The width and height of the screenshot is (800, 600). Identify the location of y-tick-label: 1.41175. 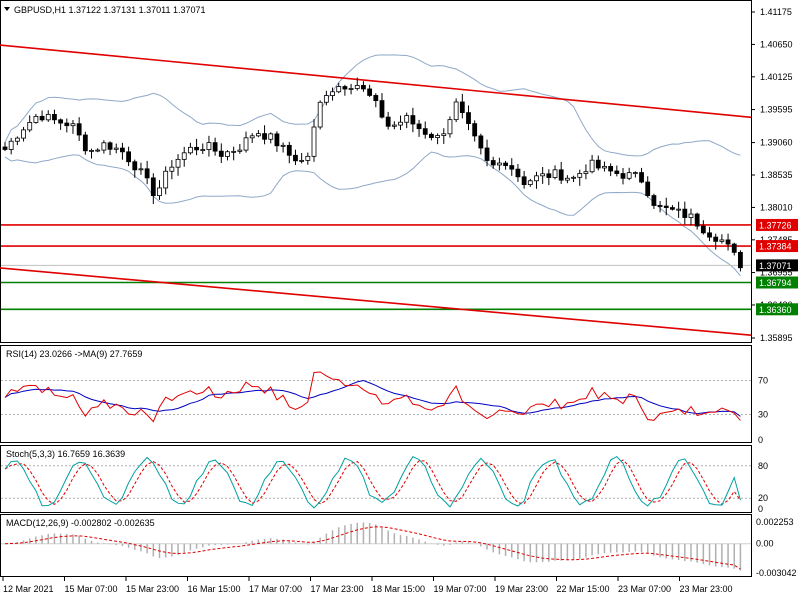
(776, 12).